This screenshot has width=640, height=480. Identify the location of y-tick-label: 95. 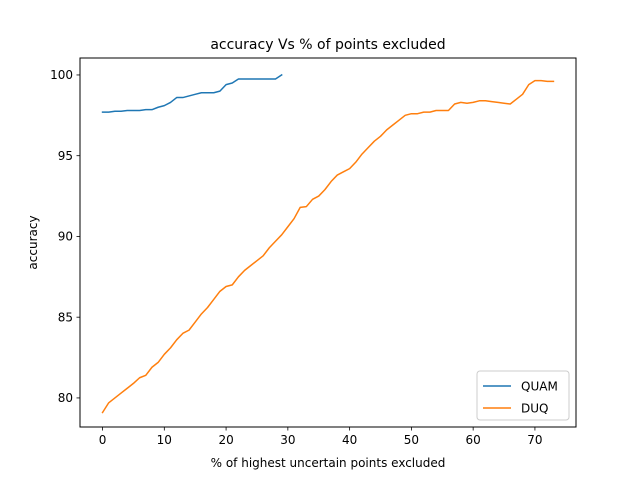
(65, 156).